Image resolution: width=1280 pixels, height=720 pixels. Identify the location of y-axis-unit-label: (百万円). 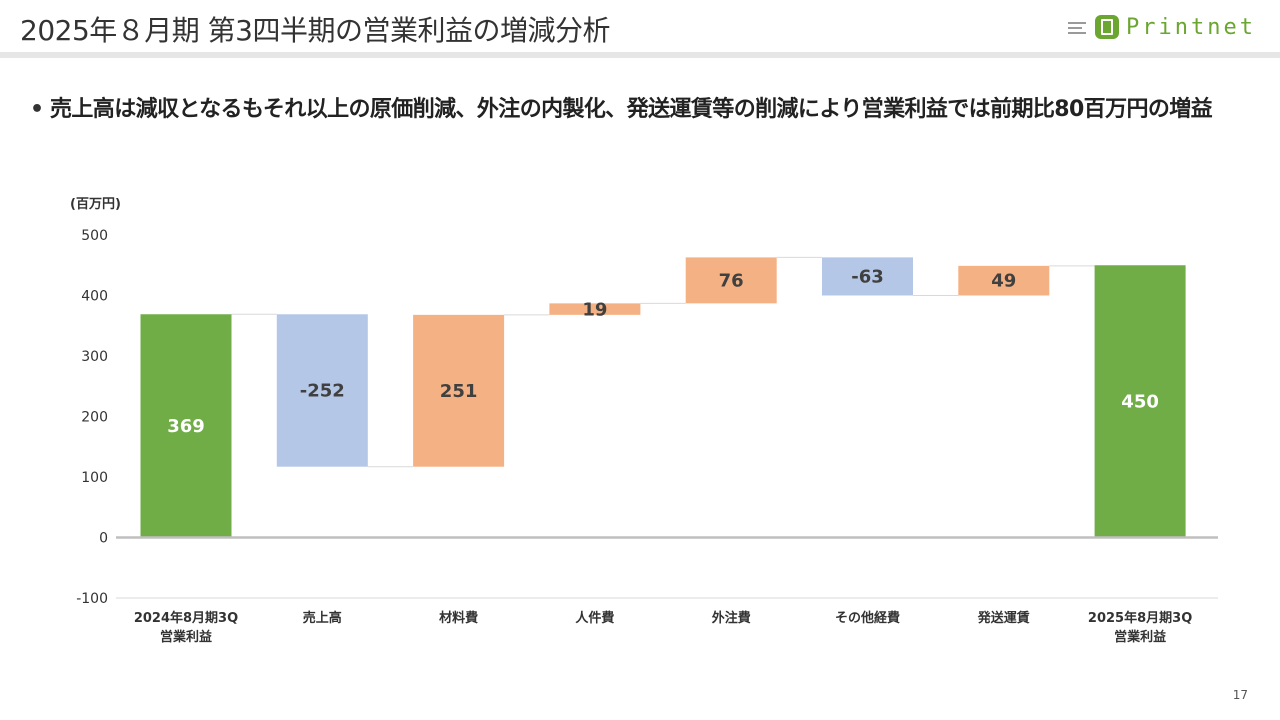
(95, 204).